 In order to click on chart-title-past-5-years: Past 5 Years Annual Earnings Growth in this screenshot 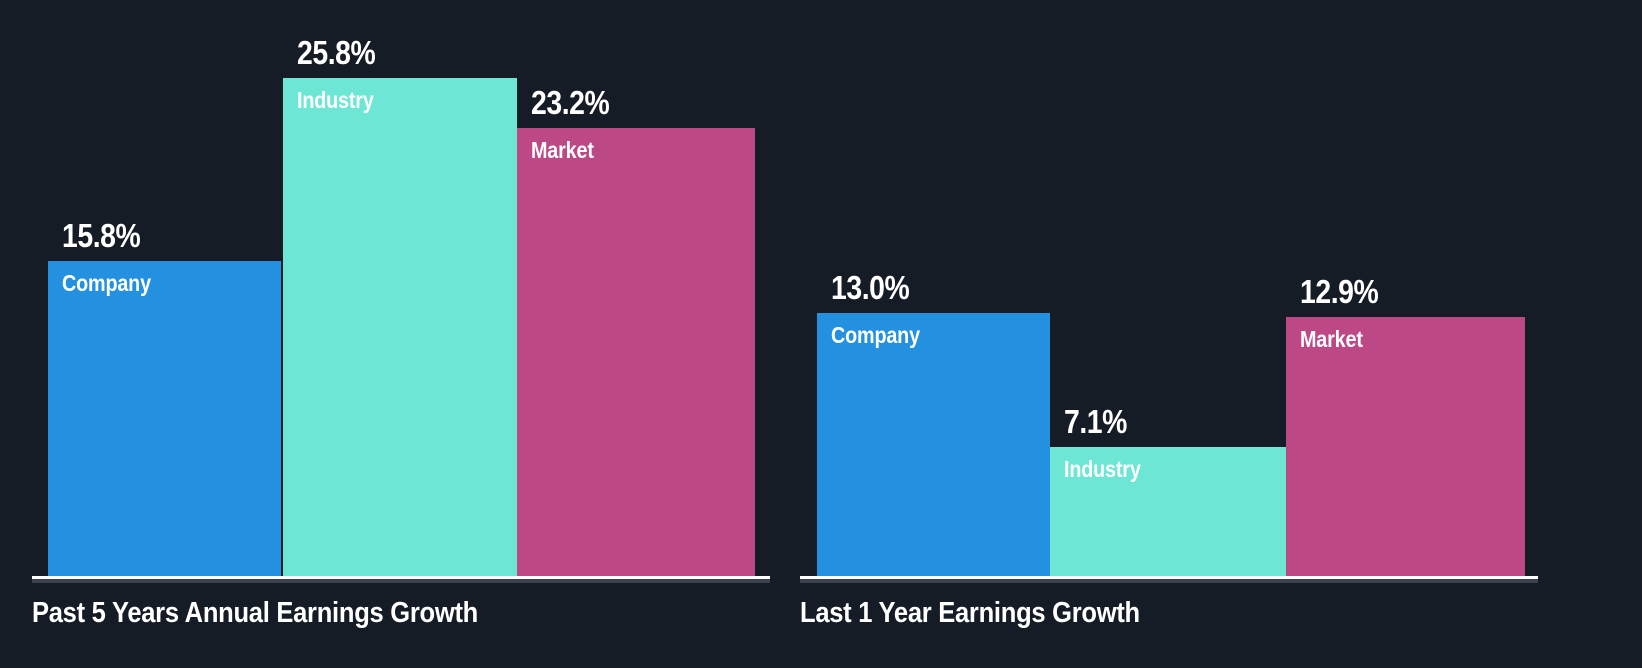, I will do `click(255, 613)`.